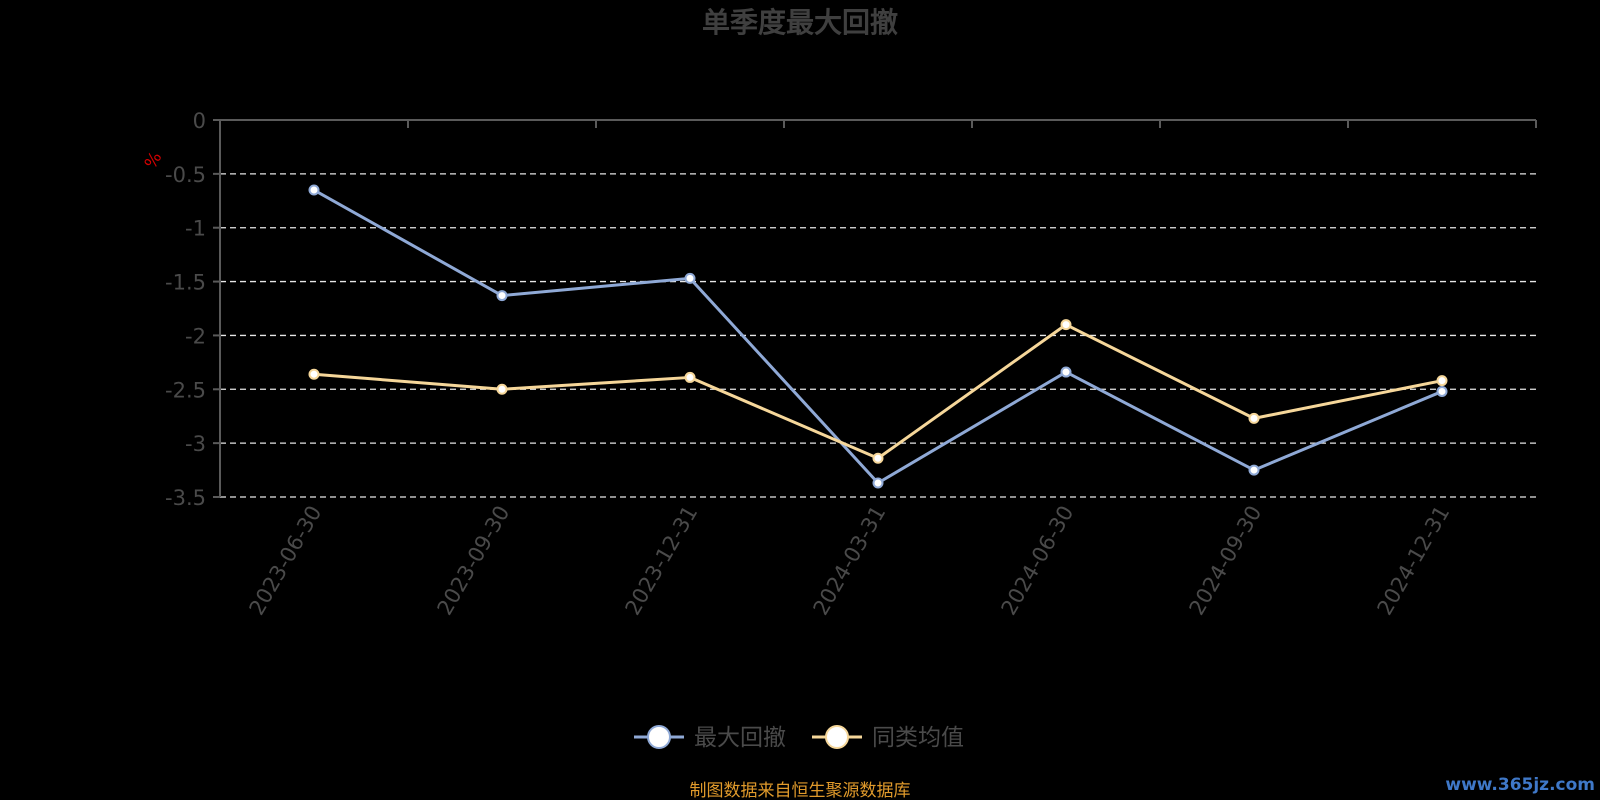  What do you see at coordinates (1414, 561) in the screenshot?
I see `x-tick-label: 2024-12-31` at bounding box center [1414, 561].